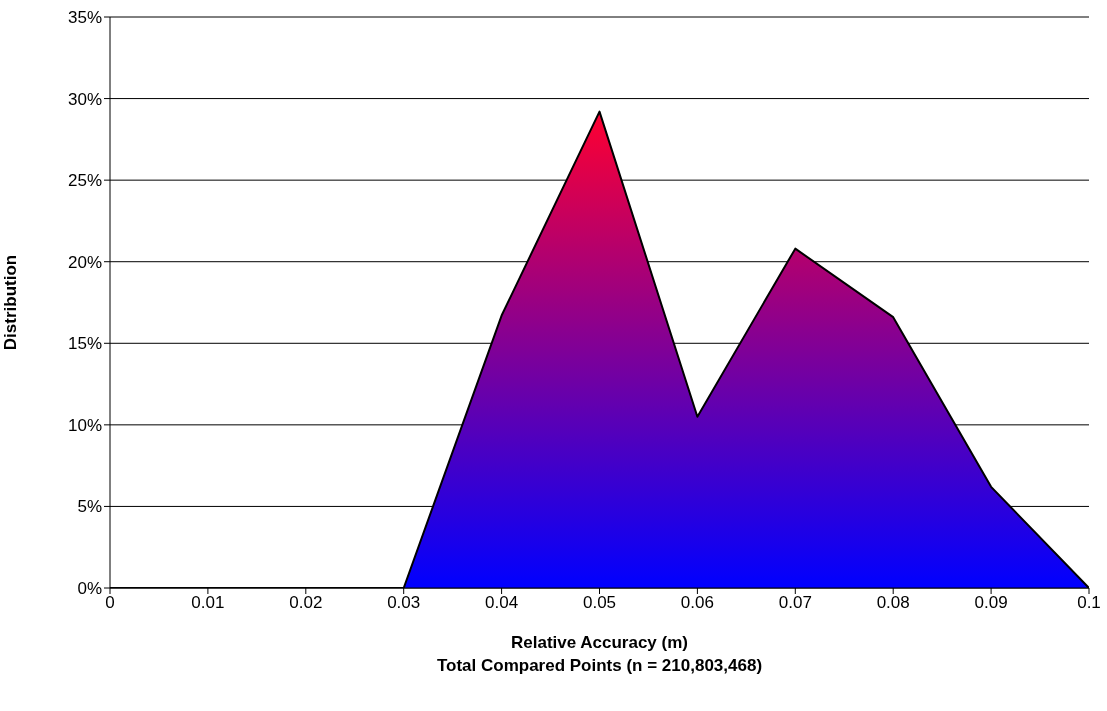  Describe the element at coordinates (893, 603) in the screenshot. I see `x-tick-label: 0.08` at that location.